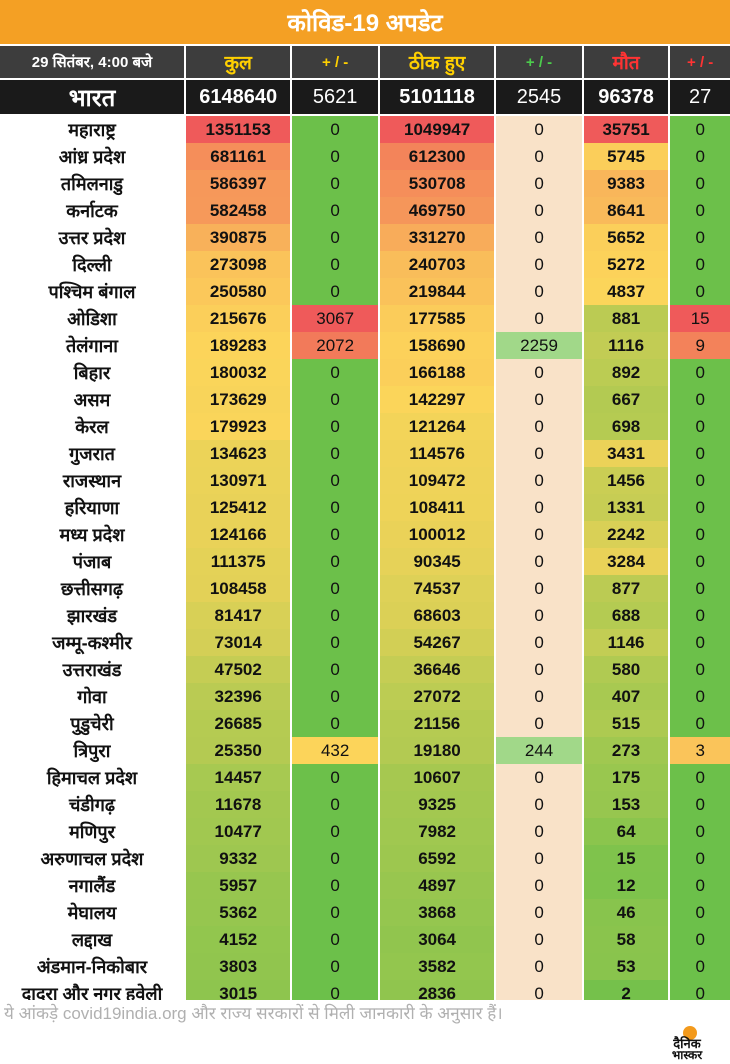 The image size is (730, 1064). What do you see at coordinates (437, 858) in the screenshot?
I see `state-recovered: 6592` at bounding box center [437, 858].